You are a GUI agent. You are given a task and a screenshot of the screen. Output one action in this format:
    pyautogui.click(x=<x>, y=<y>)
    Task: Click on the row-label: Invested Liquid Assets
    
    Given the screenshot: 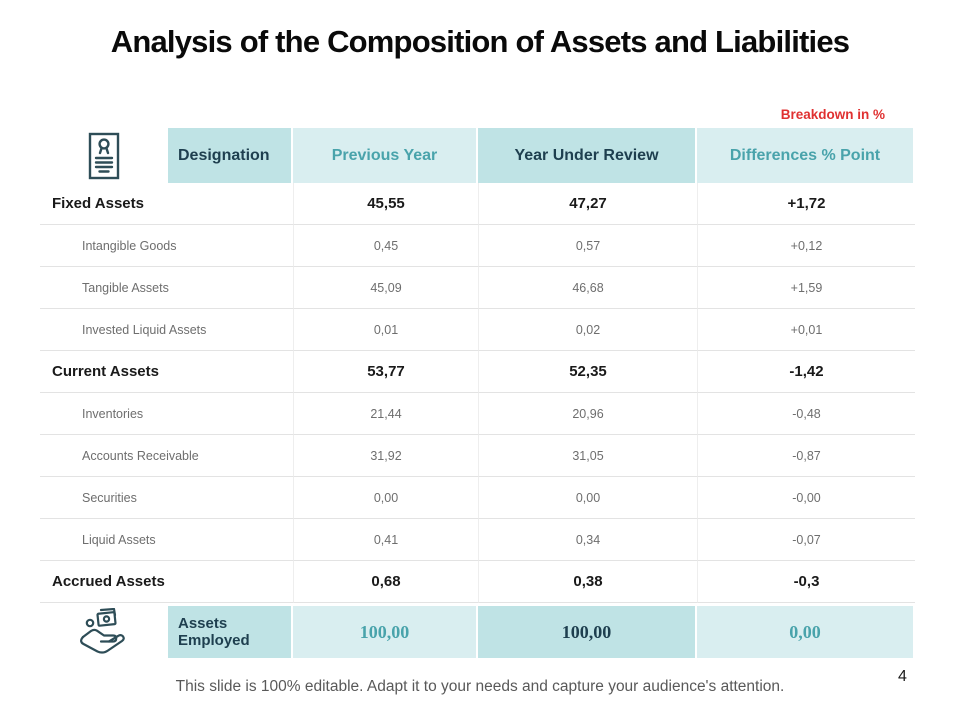 What is the action you would take?
    pyautogui.click(x=166, y=330)
    